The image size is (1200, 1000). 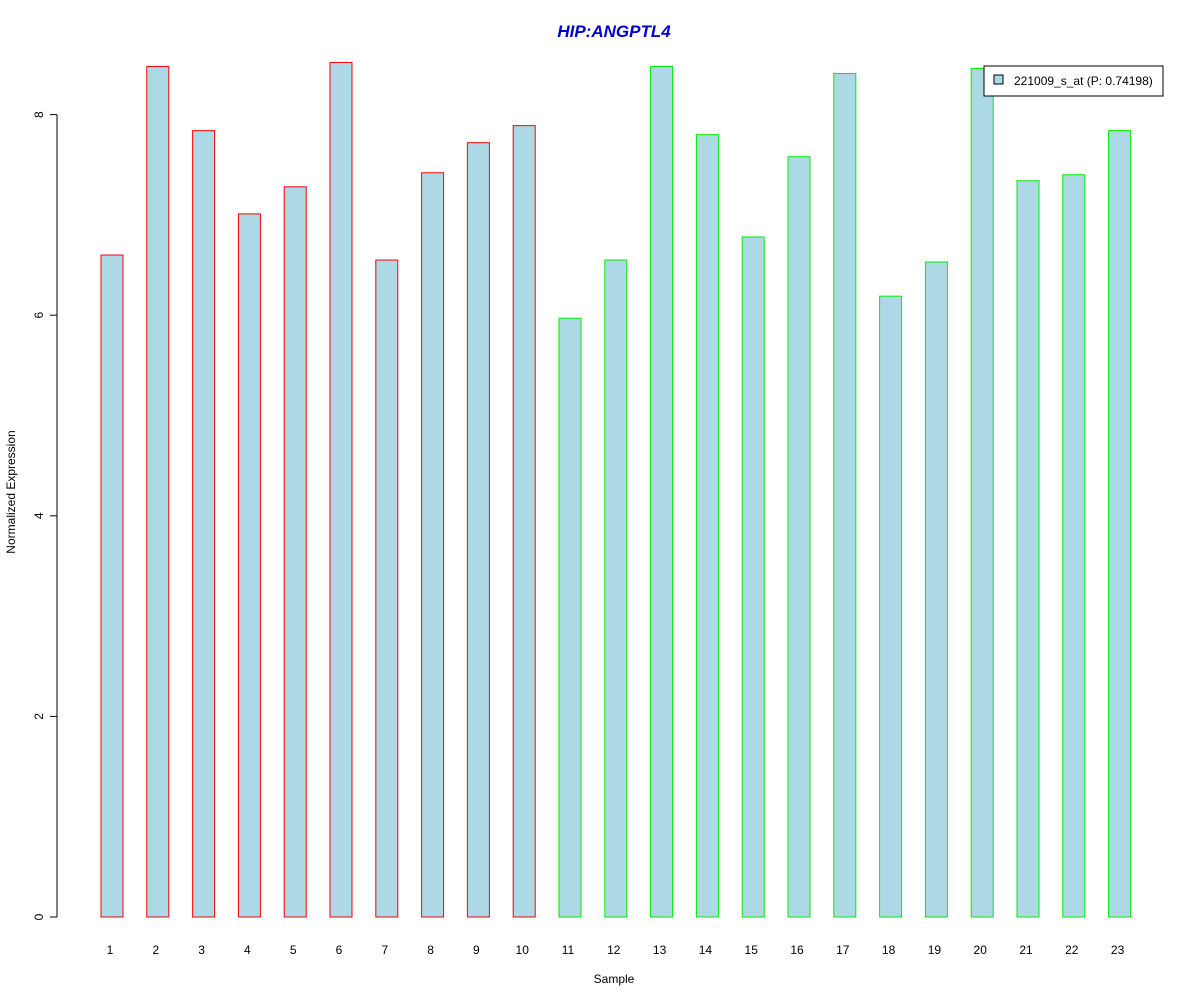 What do you see at coordinates (247, 950) in the screenshot?
I see `x-tick-label: 4` at bounding box center [247, 950].